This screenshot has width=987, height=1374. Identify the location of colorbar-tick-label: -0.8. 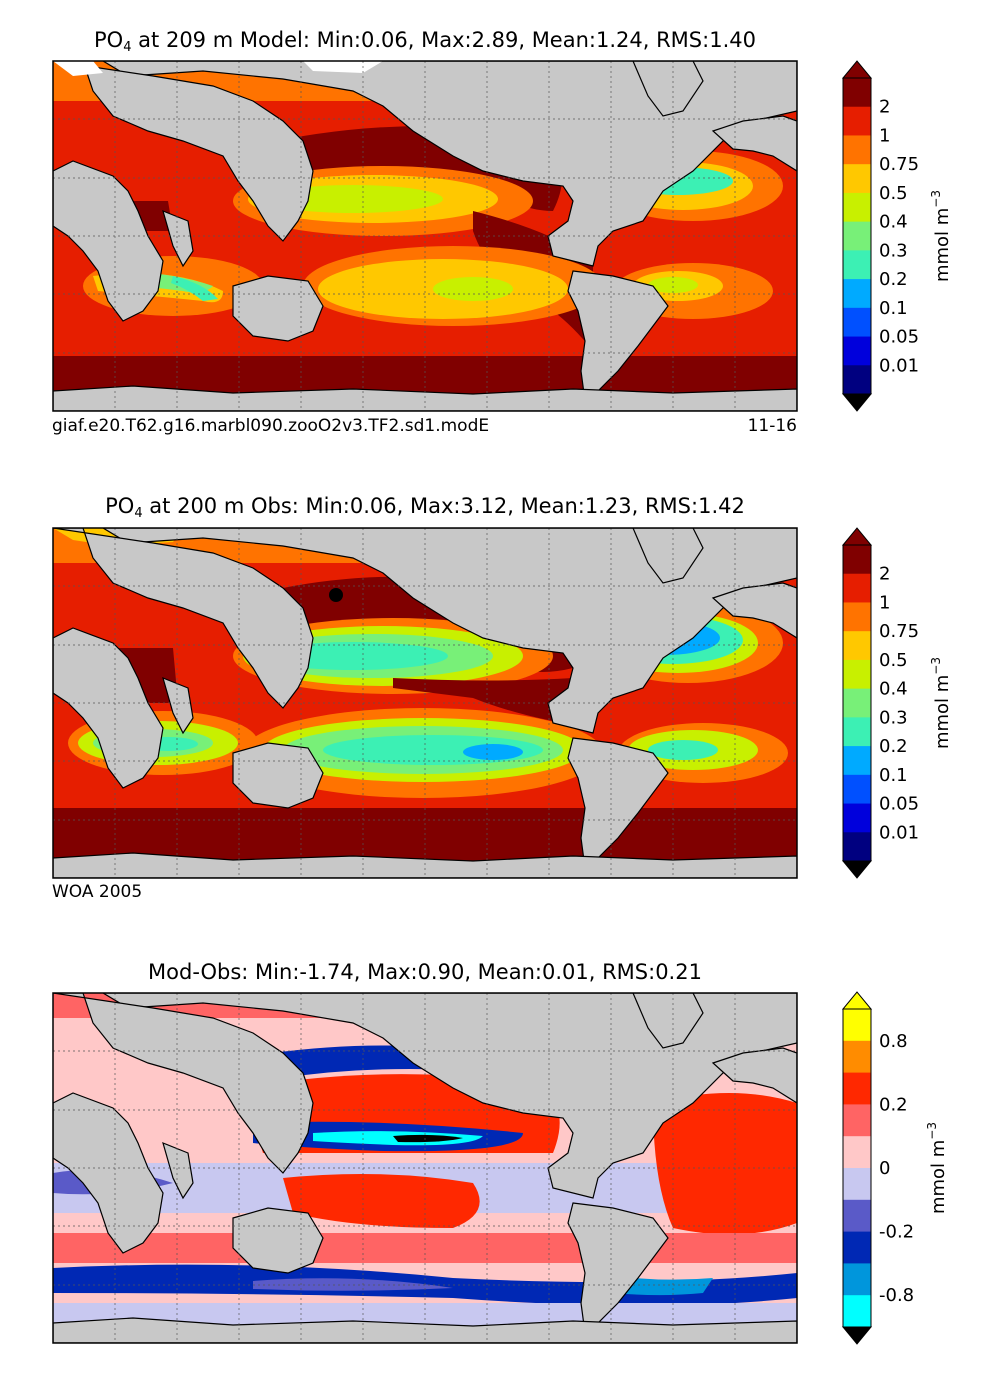
(896, 1295).